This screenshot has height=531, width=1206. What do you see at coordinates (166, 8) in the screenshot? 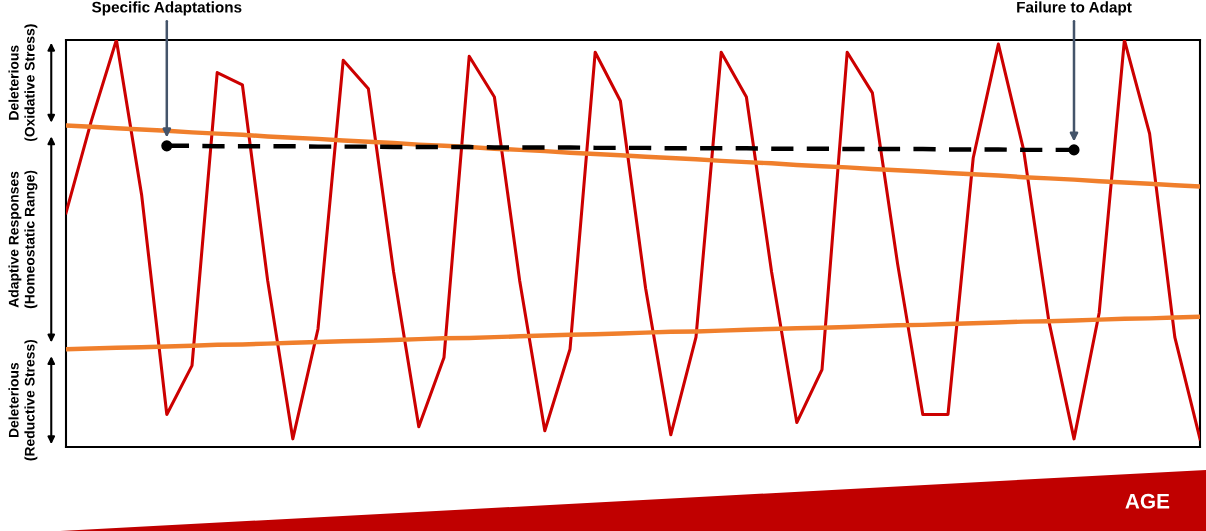
I see `text: Specific Adaptations` at bounding box center [166, 8].